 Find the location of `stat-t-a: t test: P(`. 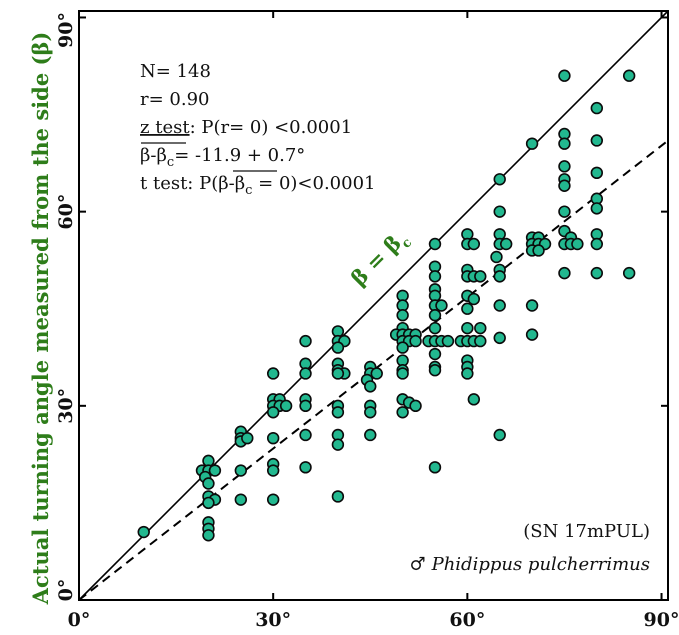

stat-t-a: t test: P( is located at coordinates (179, 183).